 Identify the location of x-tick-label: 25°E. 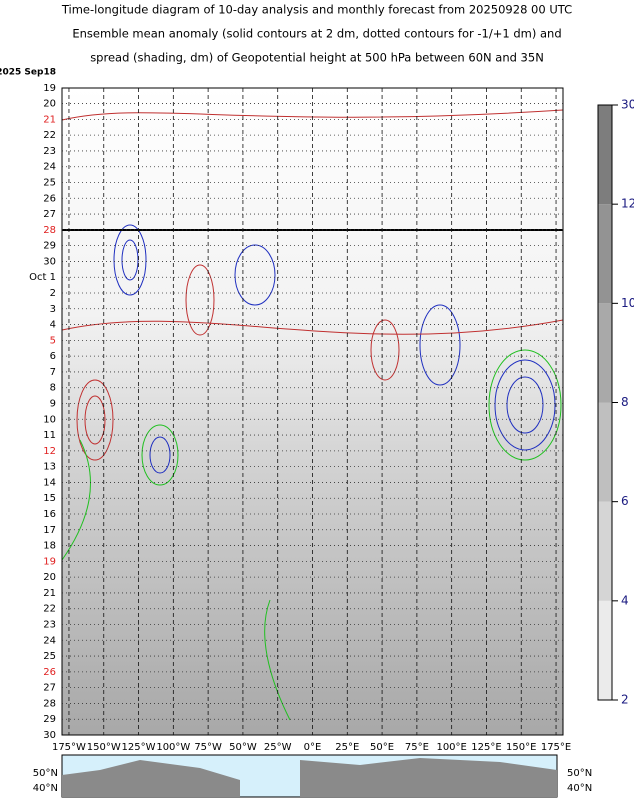
(347, 747).